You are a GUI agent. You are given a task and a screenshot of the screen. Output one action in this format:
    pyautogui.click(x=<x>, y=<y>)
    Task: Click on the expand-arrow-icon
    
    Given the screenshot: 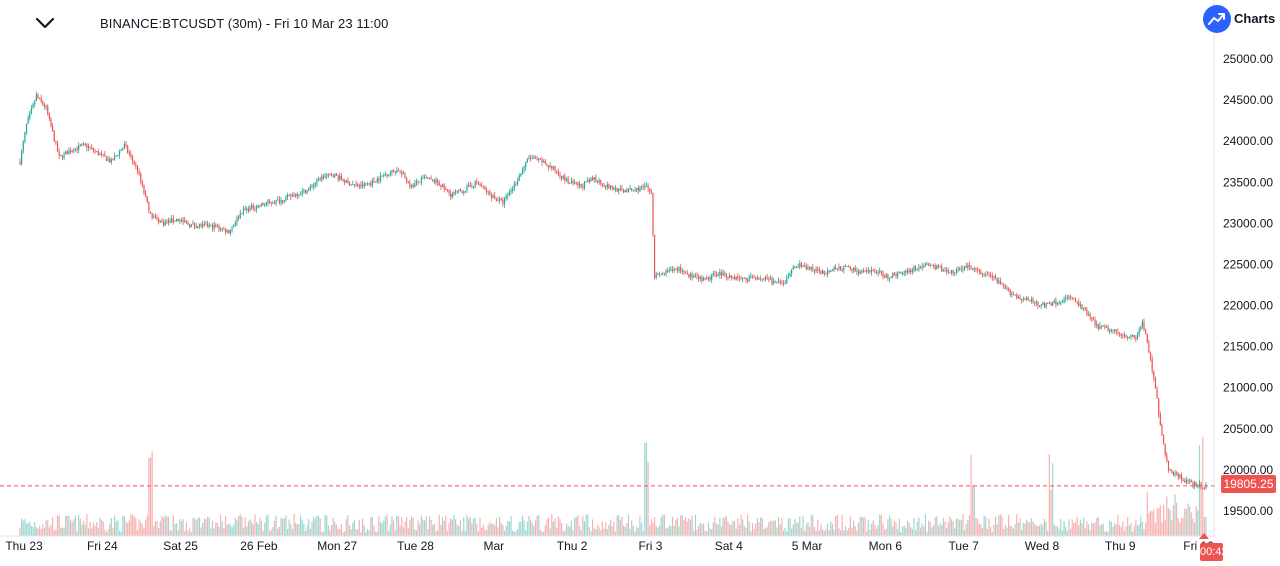 What is the action you would take?
    pyautogui.click(x=1204, y=536)
    